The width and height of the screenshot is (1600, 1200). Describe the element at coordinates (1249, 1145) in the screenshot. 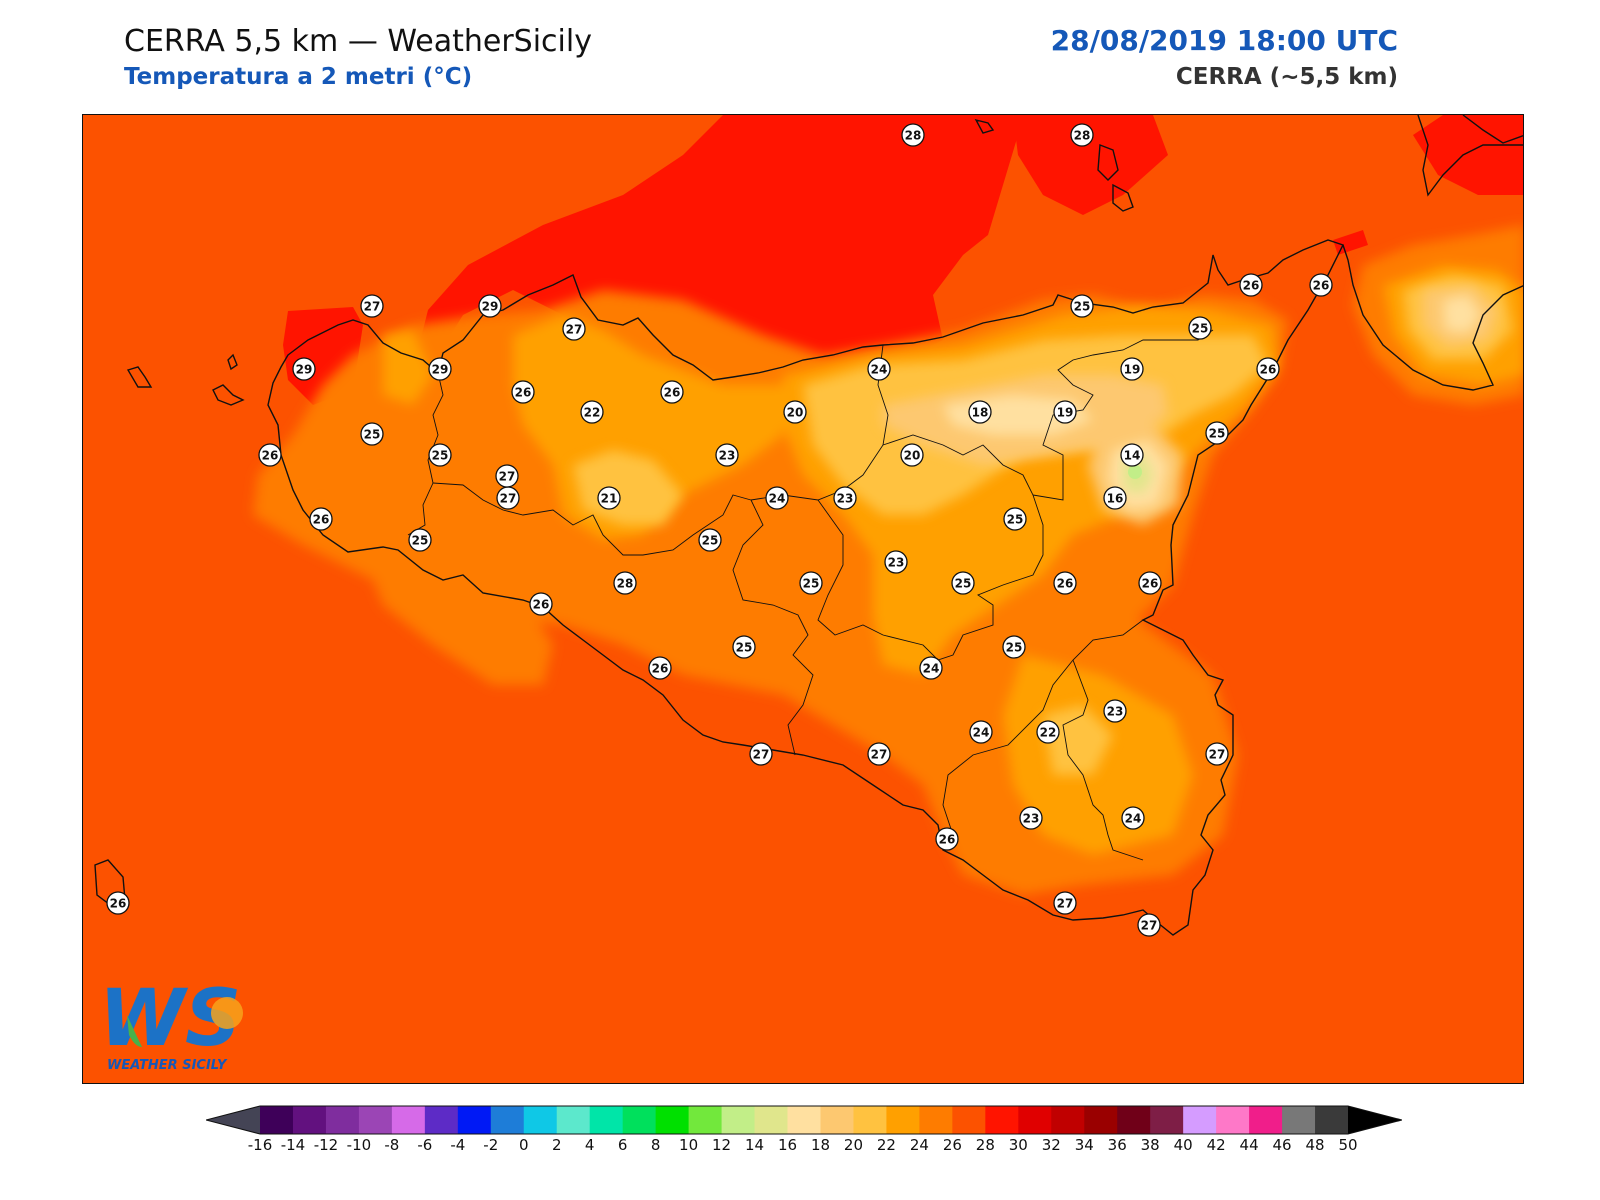

I see `colorbar-tick-label: 44` at that location.